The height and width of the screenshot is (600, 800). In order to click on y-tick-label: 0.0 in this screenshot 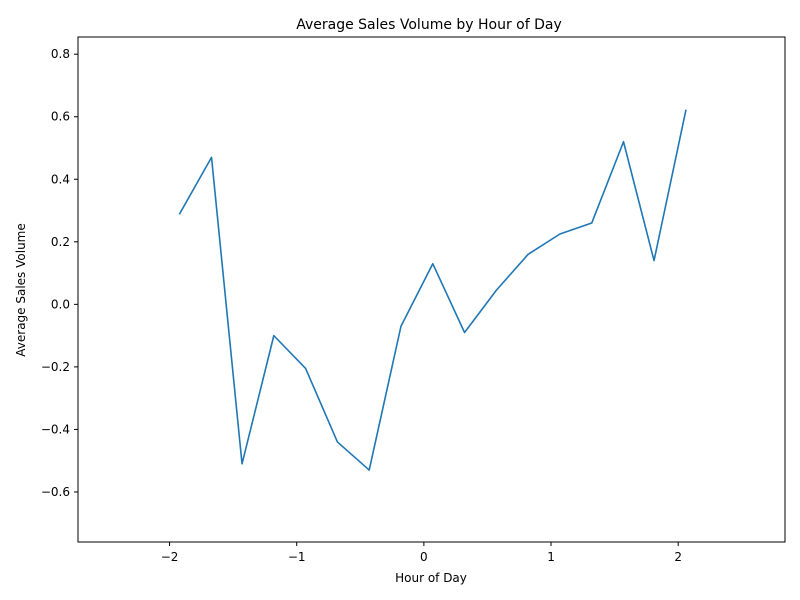, I will do `click(60, 304)`.